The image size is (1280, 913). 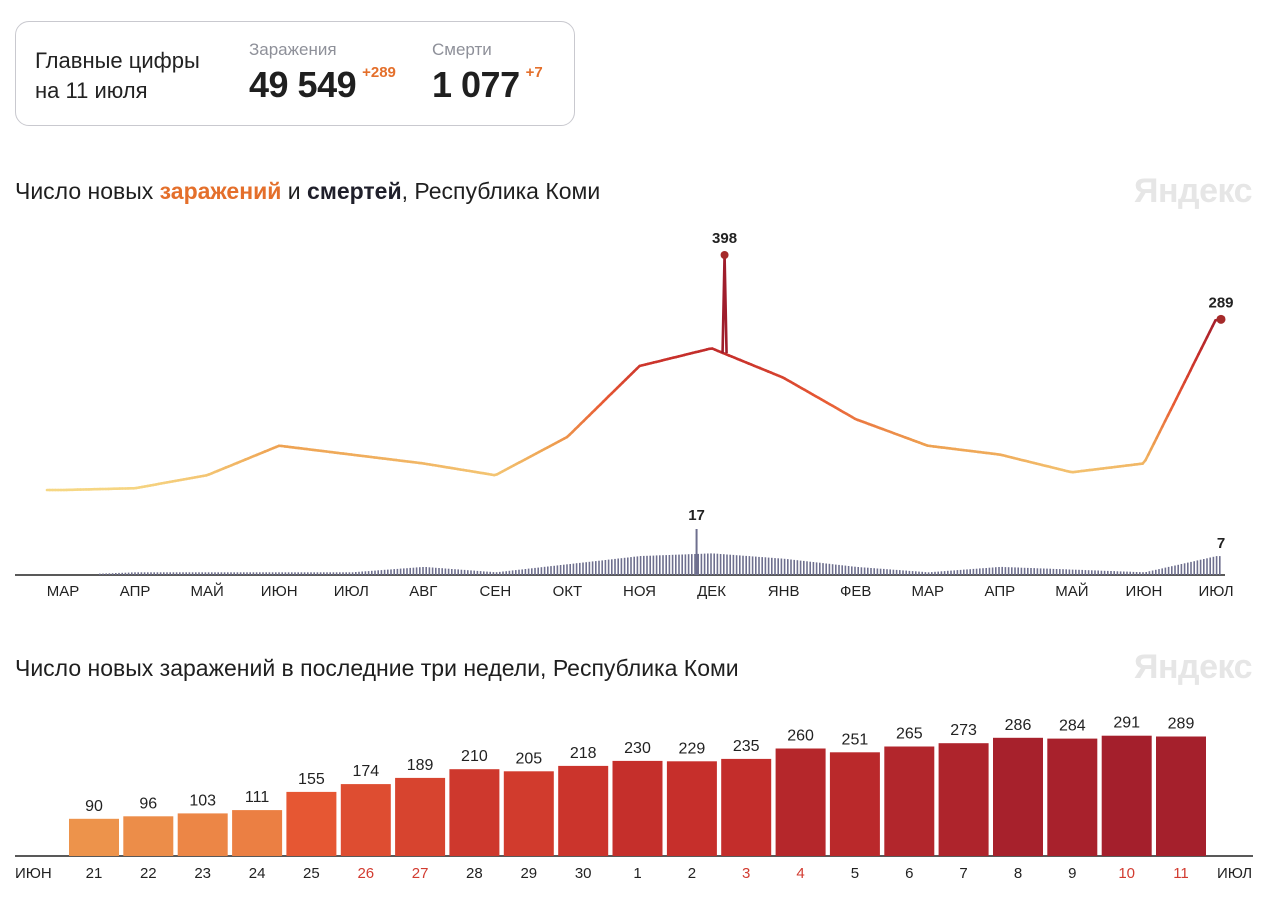 I want to click on x-tick-label: 26, so click(x=365, y=873).